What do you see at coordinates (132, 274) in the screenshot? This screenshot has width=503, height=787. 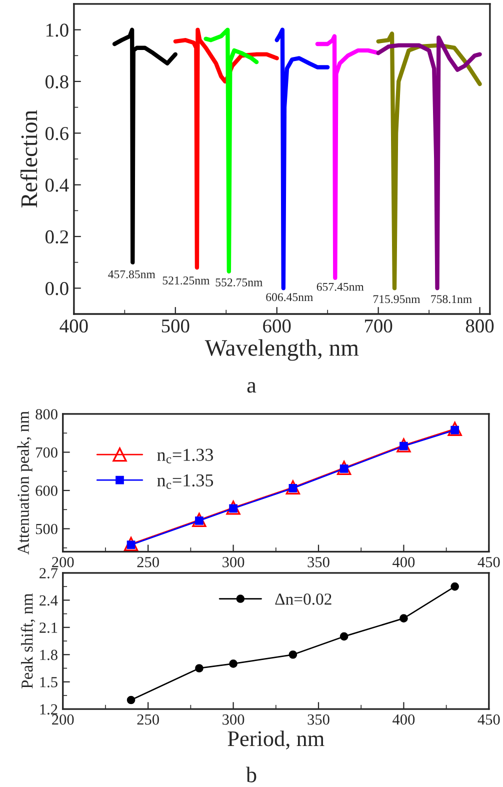 I see `annotation: 457.85nm` at bounding box center [132, 274].